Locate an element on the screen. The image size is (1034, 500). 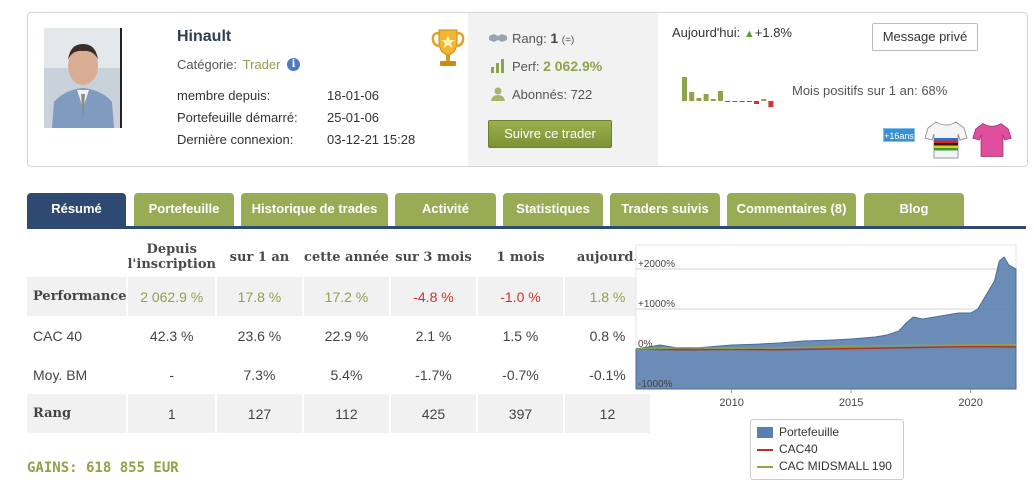
arrow-up-icon: ▲ is located at coordinates (749, 34).